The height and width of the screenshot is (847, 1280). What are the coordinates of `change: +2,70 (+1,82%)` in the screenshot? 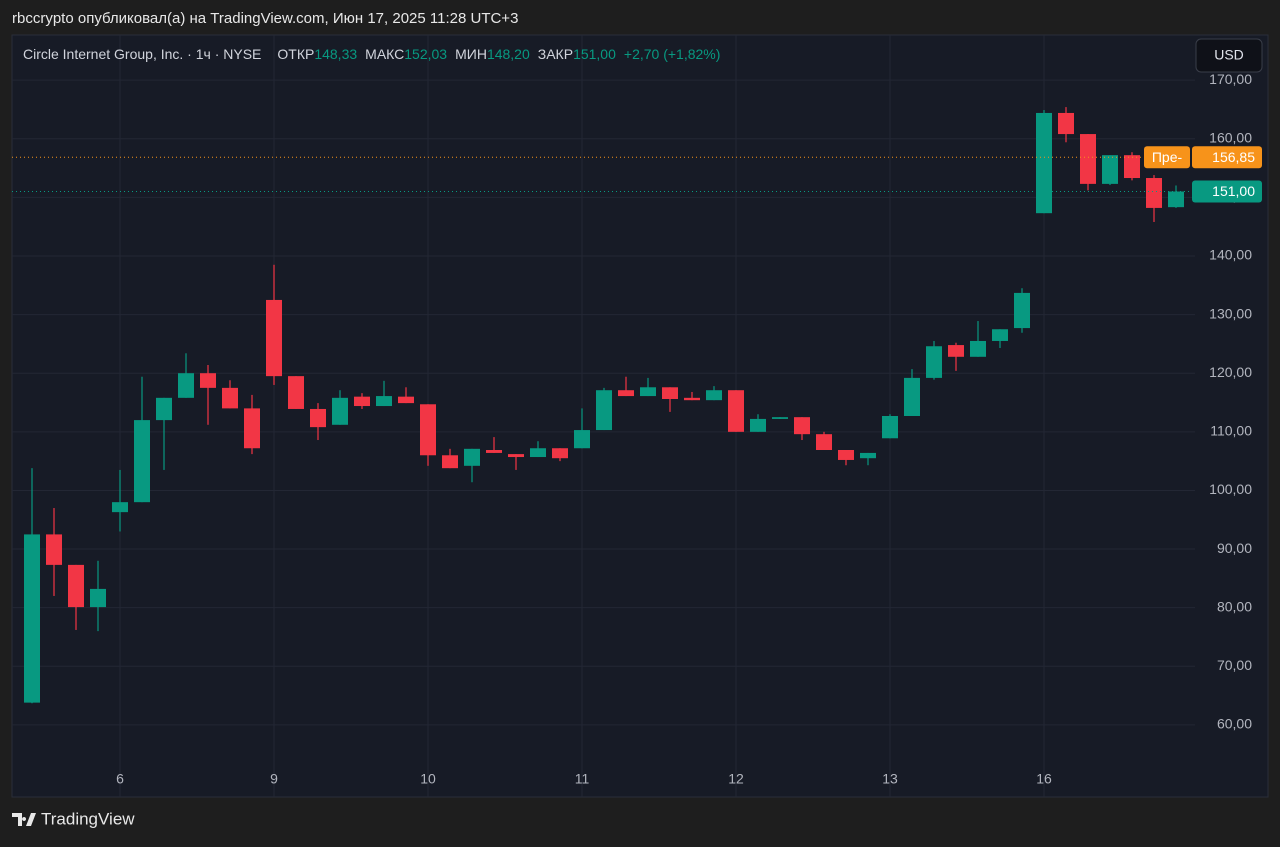 It's located at (672, 54).